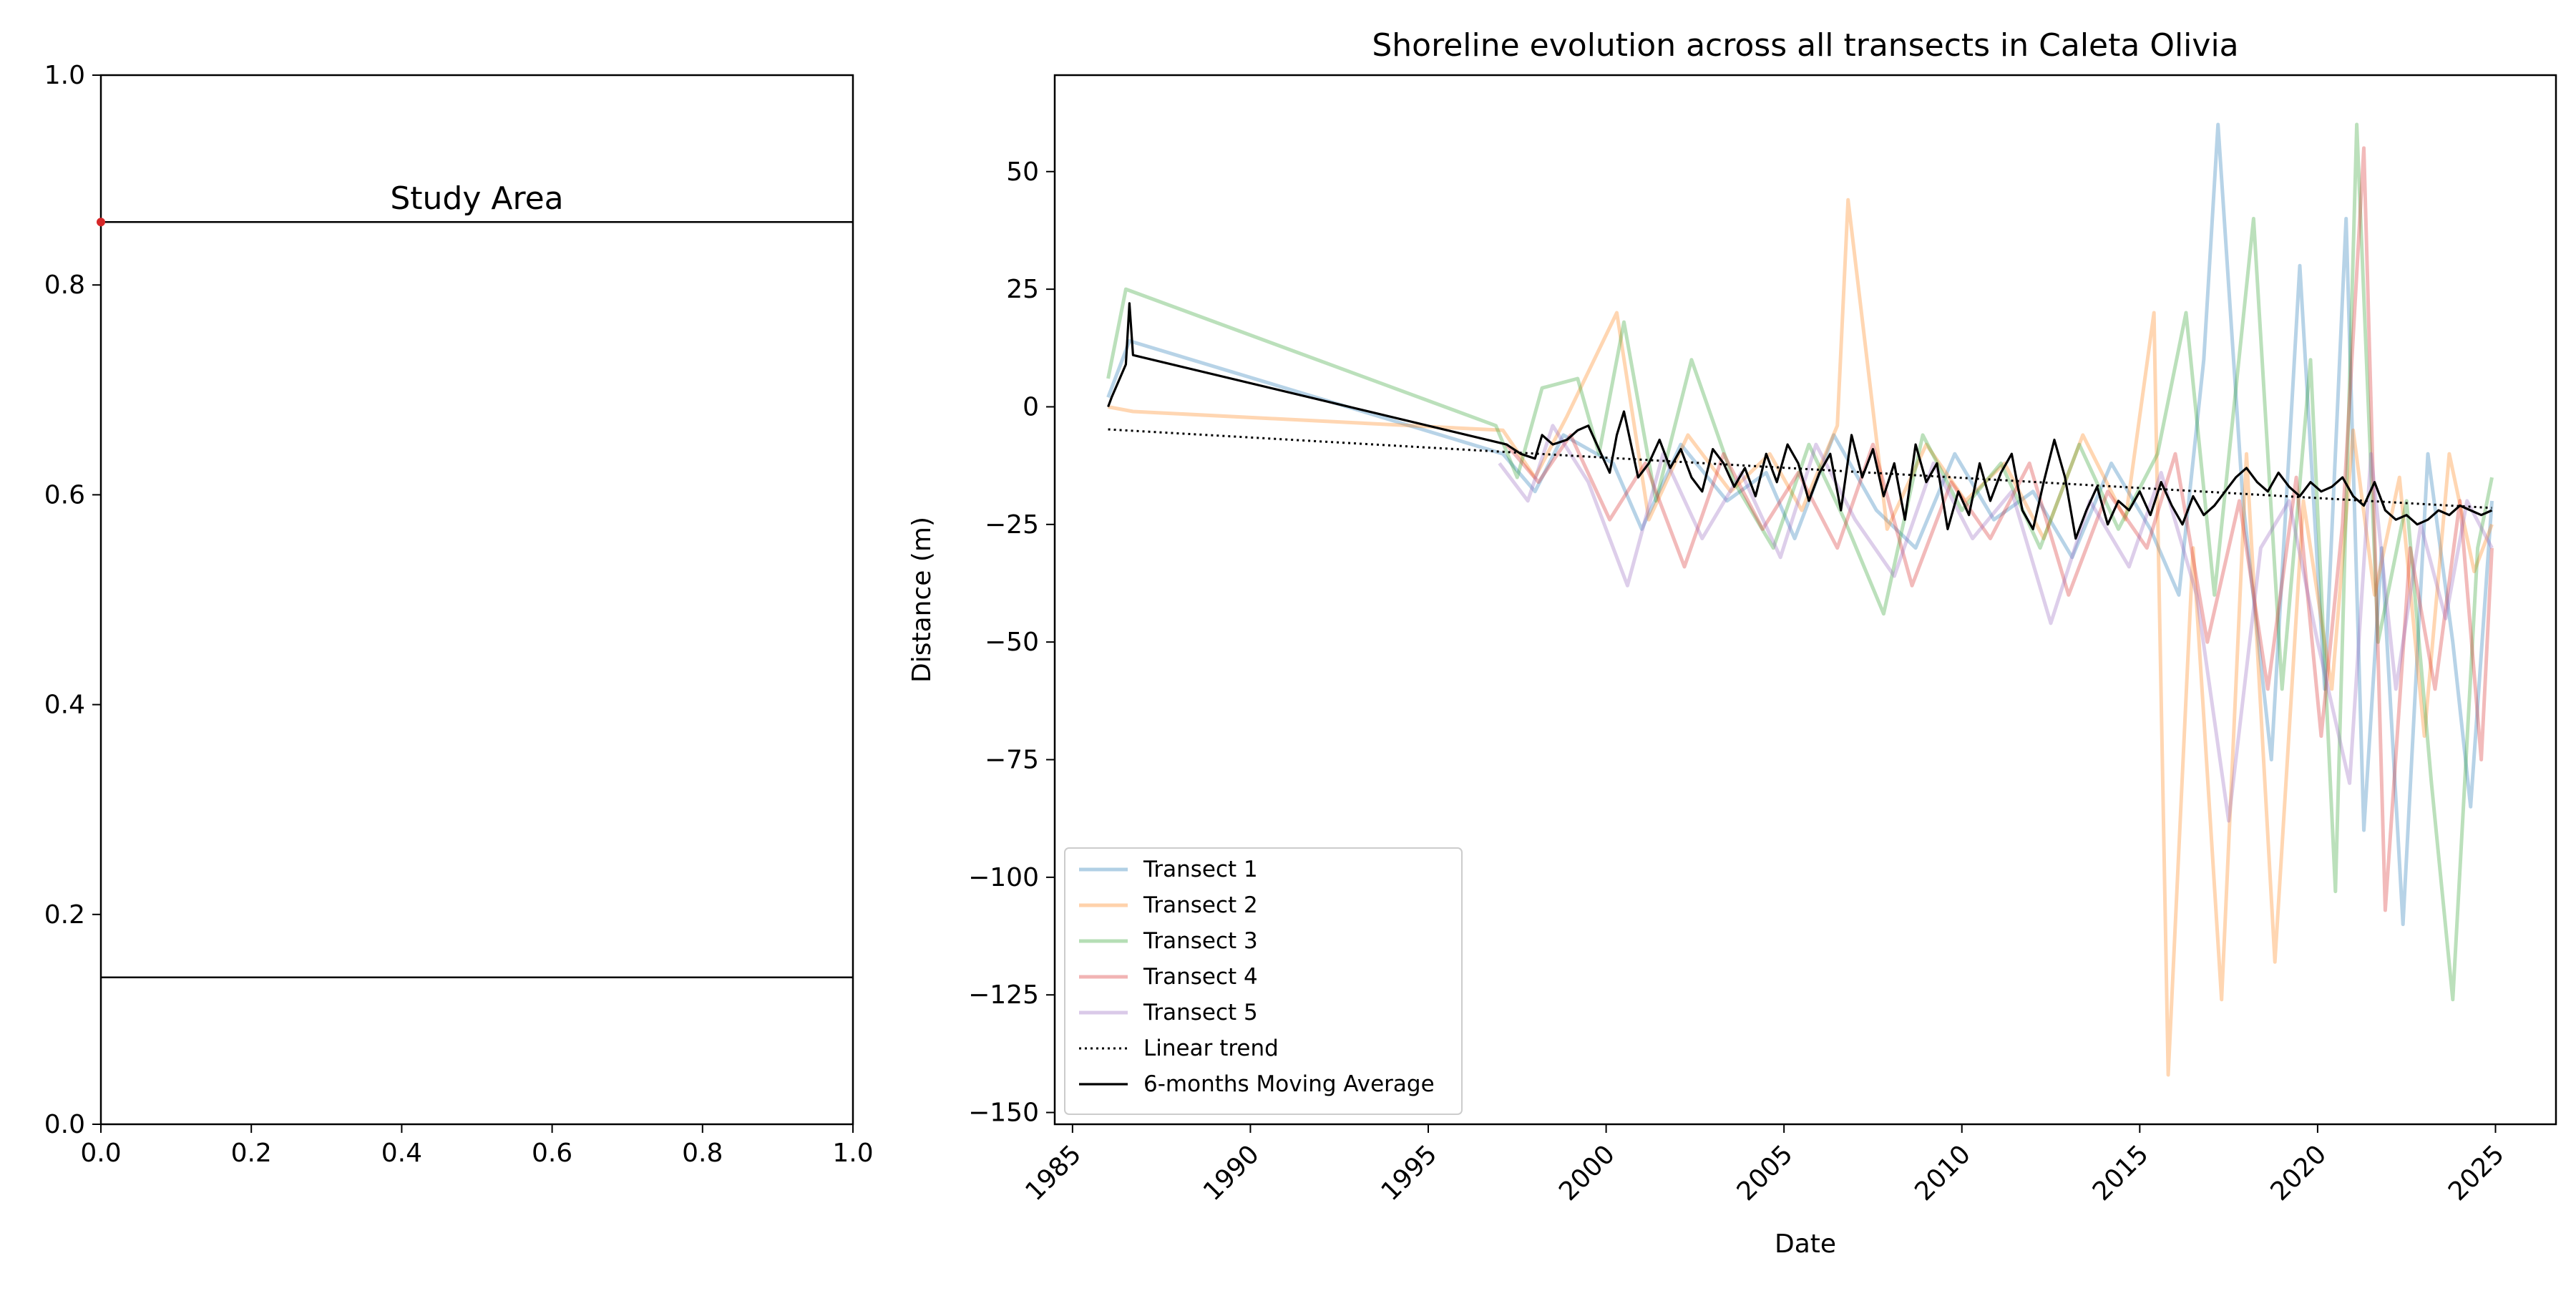 The height and width of the screenshot is (1291, 2576). What do you see at coordinates (1942, 1173) in the screenshot?
I see `shoreline-x-tick-label: 2010` at bounding box center [1942, 1173].